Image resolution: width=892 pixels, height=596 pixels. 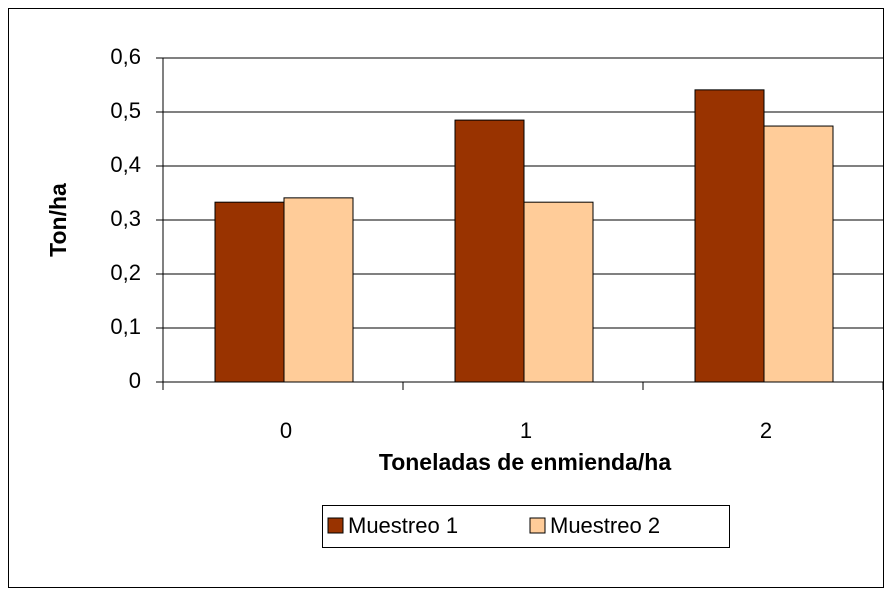 What do you see at coordinates (125, 218) in the screenshot?
I see `y-tick-label: 0,3` at bounding box center [125, 218].